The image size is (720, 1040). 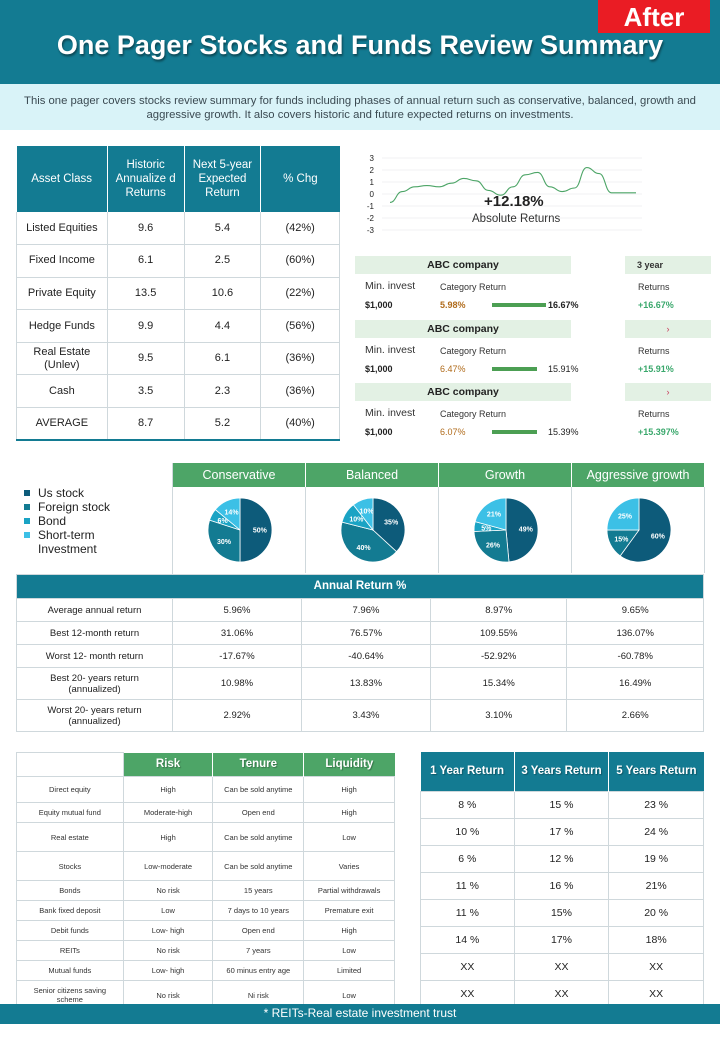 What do you see at coordinates (27, 507) in the screenshot?
I see `legend-swatch` at bounding box center [27, 507].